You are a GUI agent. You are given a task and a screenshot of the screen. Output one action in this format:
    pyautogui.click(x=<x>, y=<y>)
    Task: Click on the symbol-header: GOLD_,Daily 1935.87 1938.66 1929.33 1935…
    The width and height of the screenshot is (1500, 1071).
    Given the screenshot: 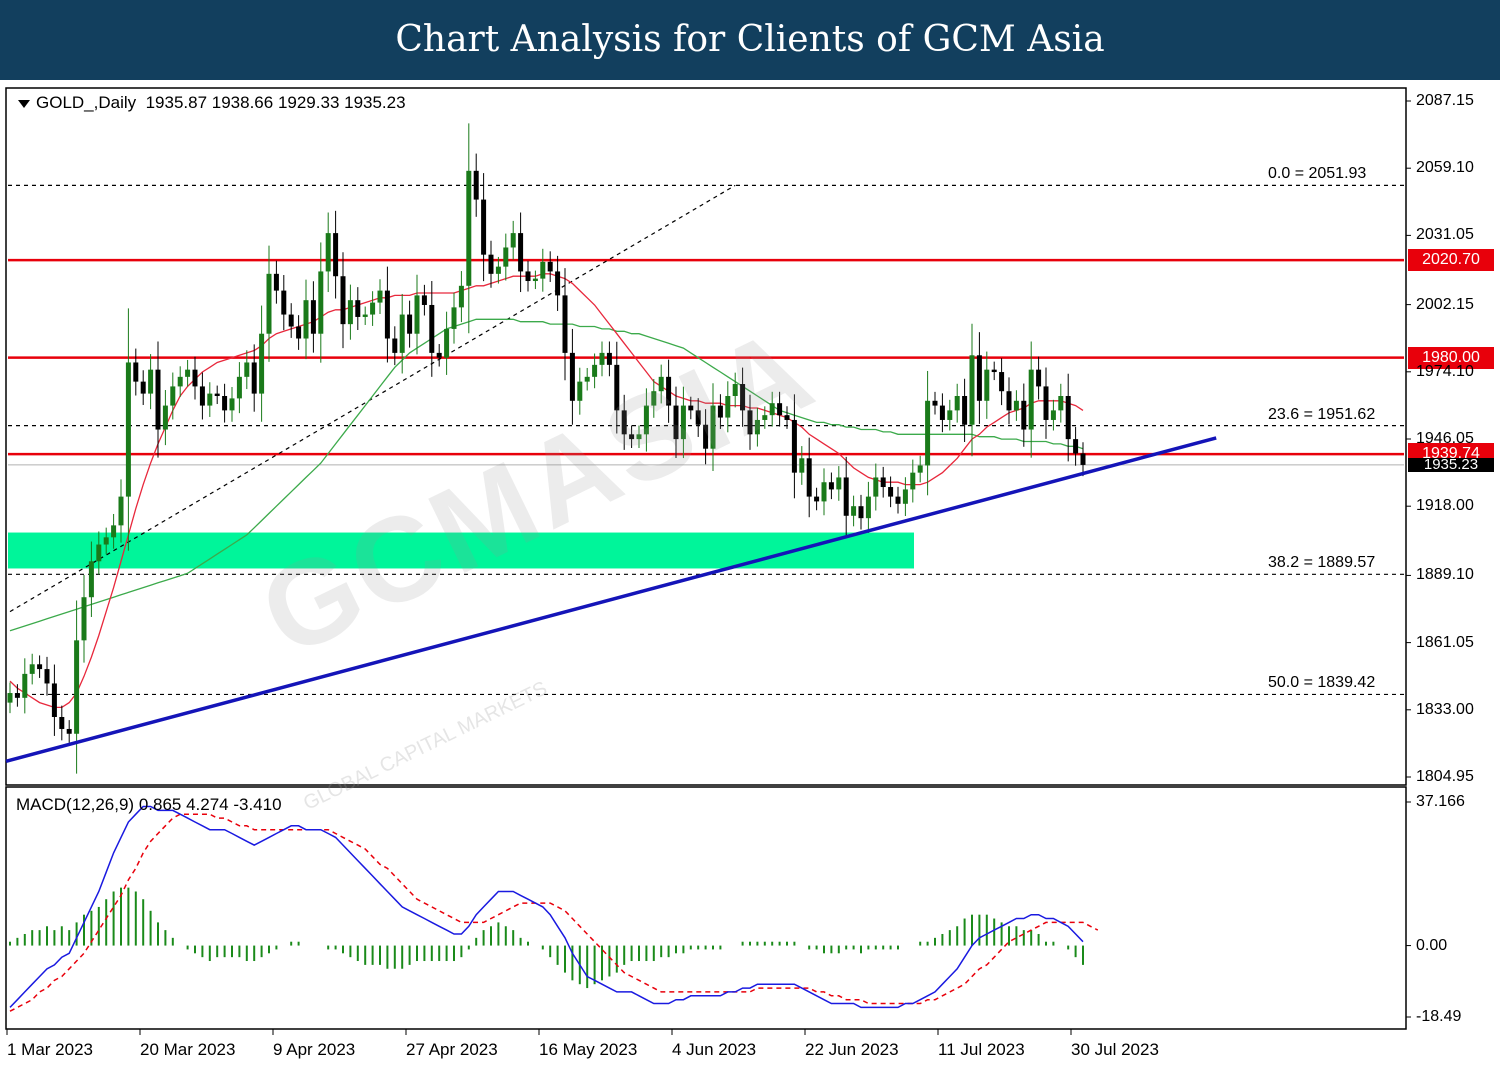 What is the action you would take?
    pyautogui.click(x=212, y=103)
    